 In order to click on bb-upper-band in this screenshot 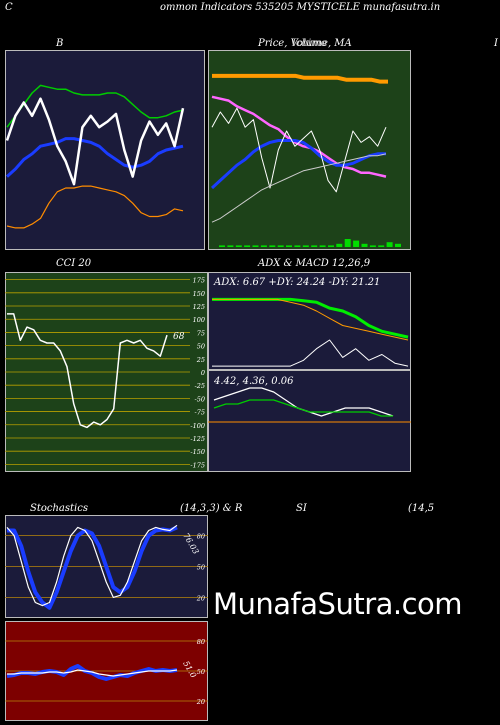, I will do `click(95, 106)`.